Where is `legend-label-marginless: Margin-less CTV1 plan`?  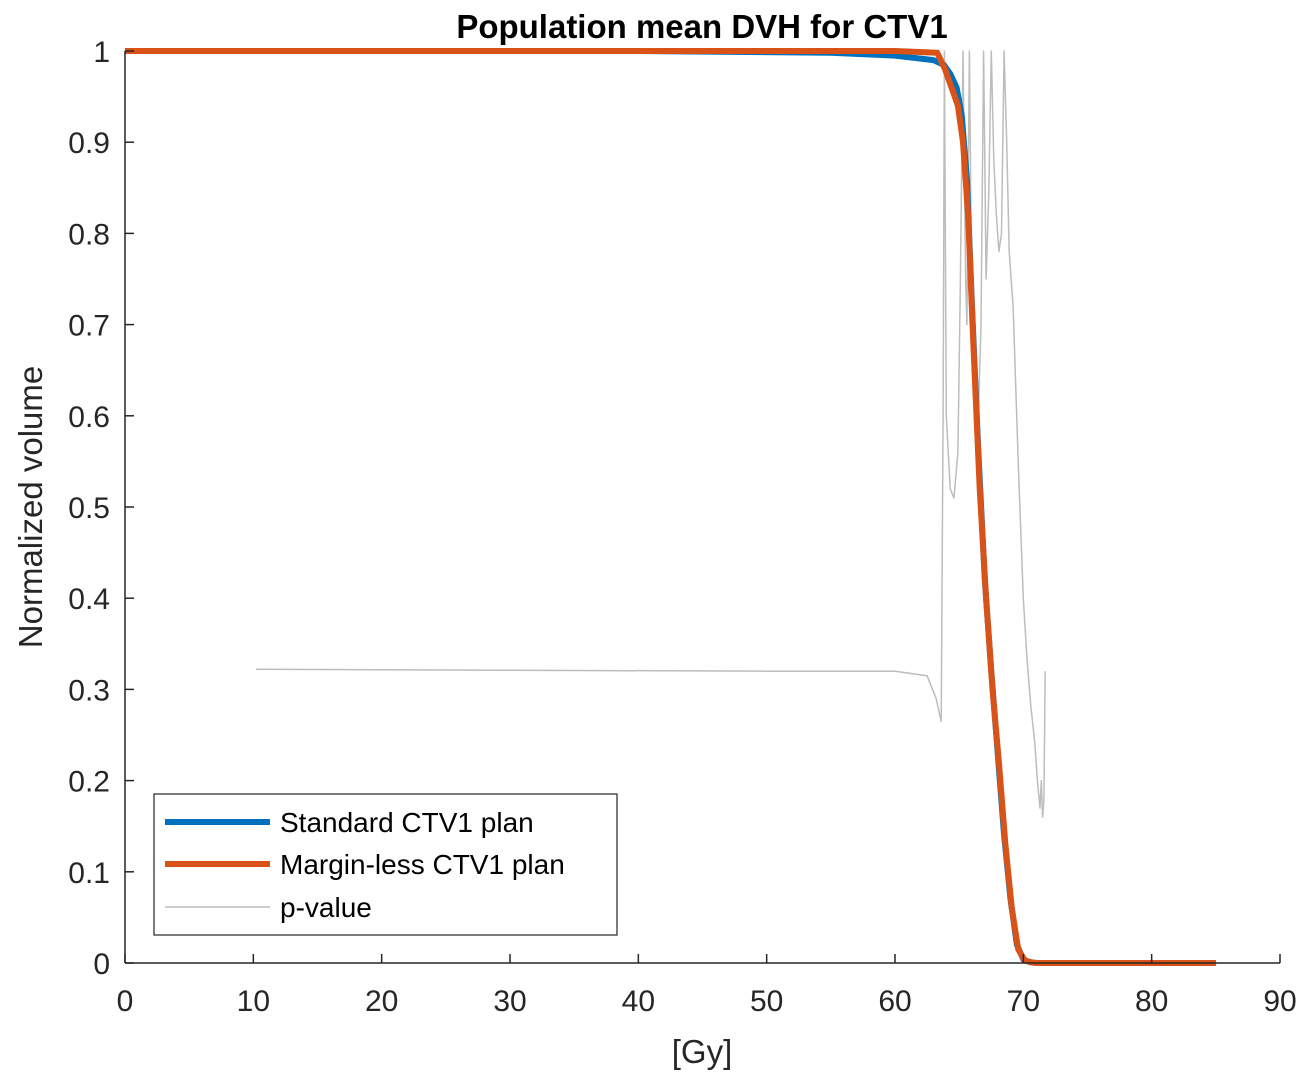 legend-label-marginless: Margin-less CTV1 plan is located at coordinates (422, 864).